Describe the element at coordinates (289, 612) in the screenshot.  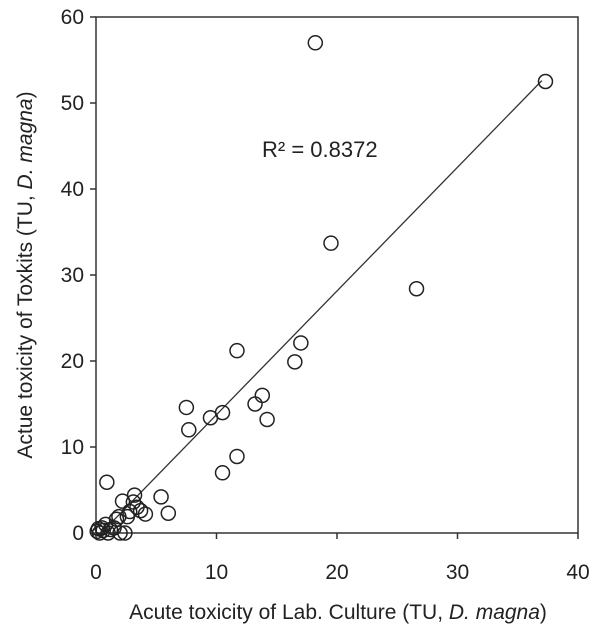
I see `x-axis-label-prefix: Acute toxicity of Lab. Culture (TU,` at that location.